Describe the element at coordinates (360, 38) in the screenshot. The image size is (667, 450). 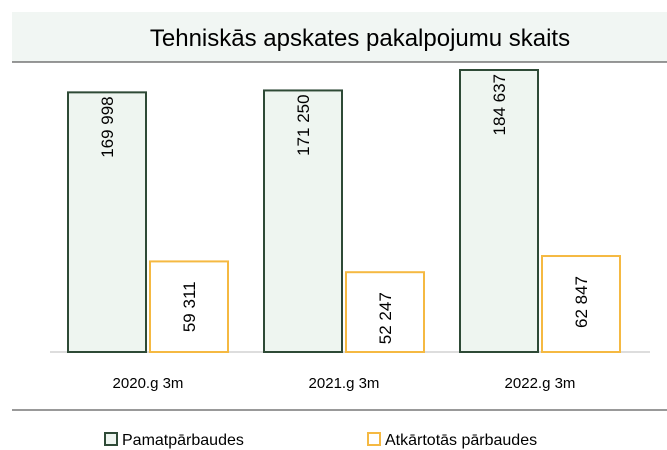
I see `chart-title: Tehniskās apskates pakalpojumu skaits` at that location.